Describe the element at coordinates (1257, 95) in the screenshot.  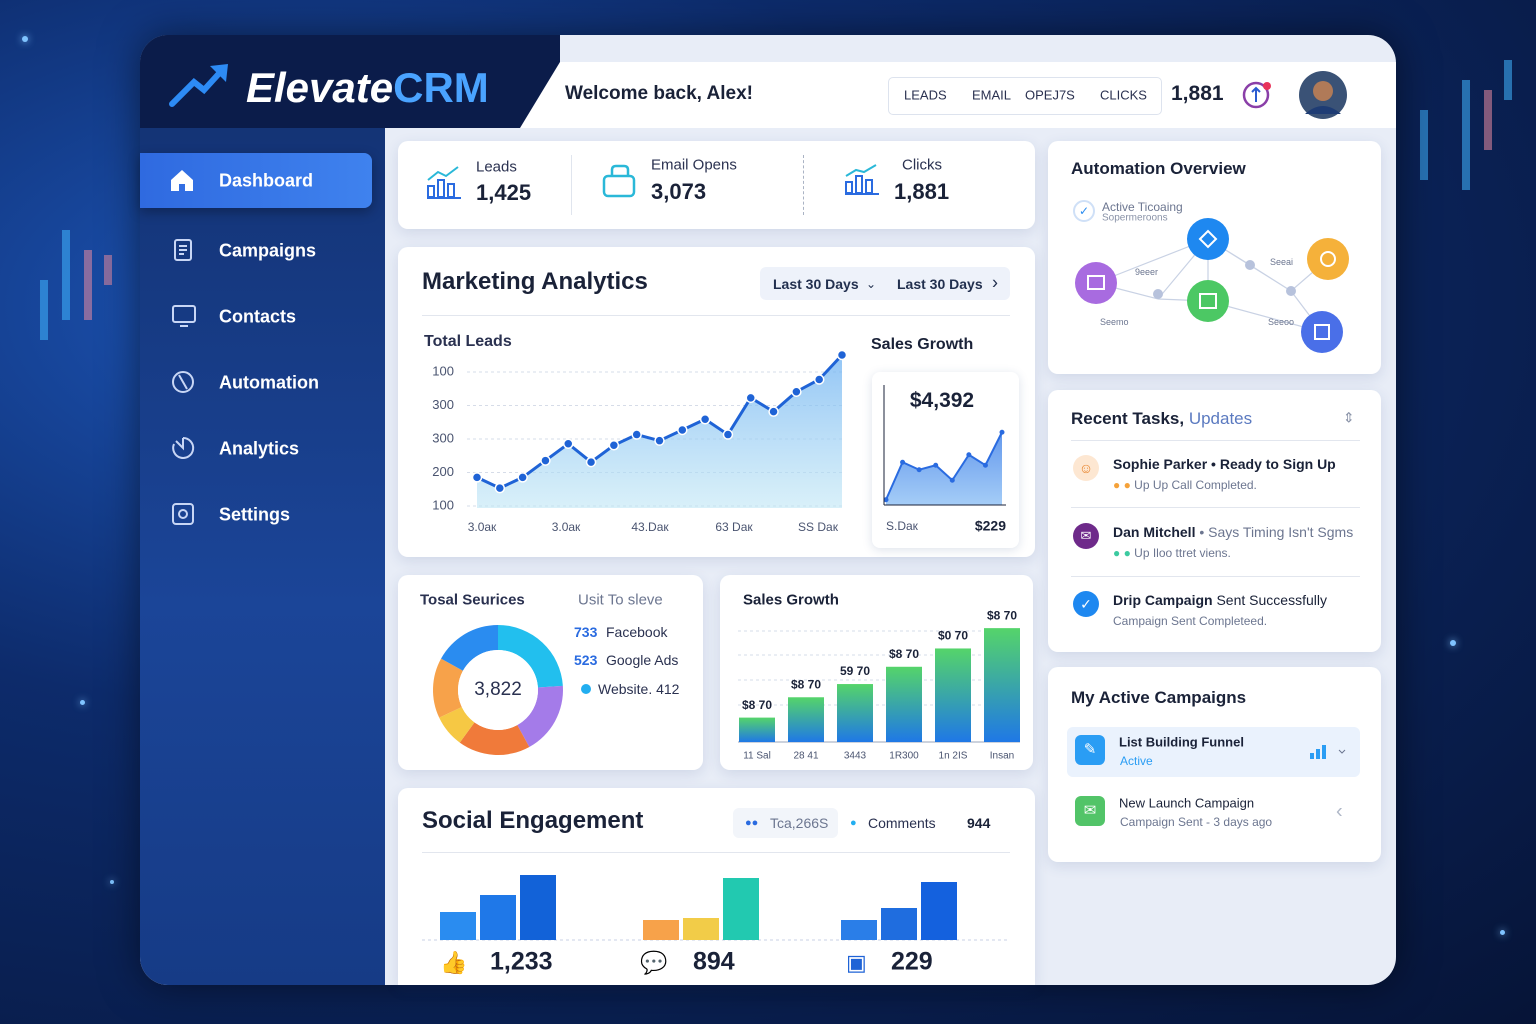
I see `notification-icon` at that location.